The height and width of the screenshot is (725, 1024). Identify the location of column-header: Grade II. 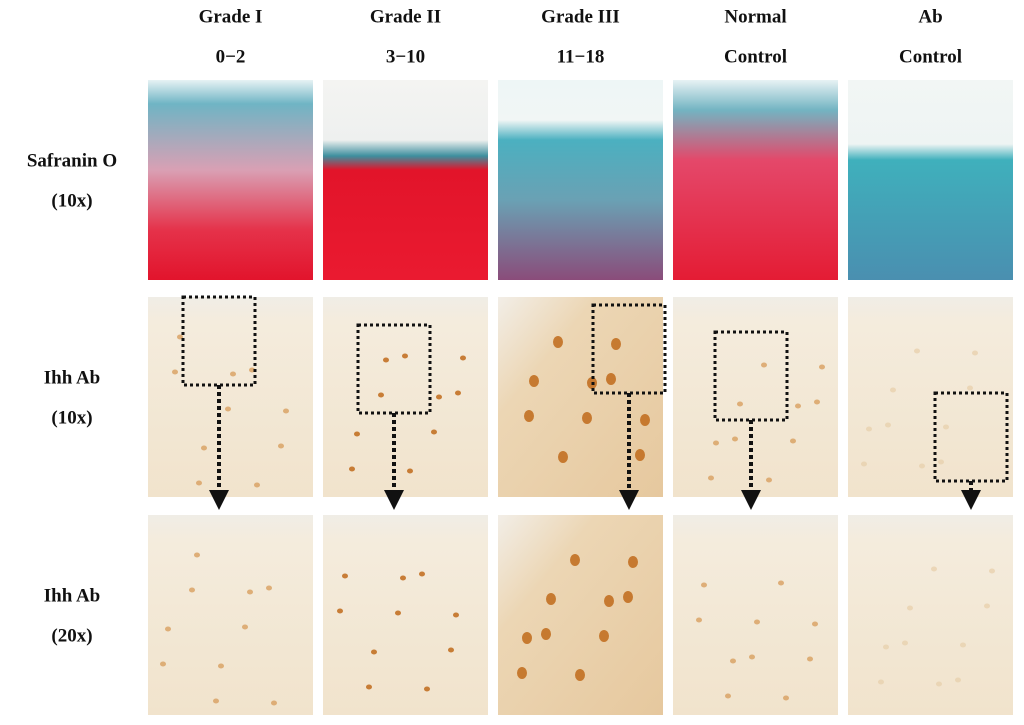
(405, 16).